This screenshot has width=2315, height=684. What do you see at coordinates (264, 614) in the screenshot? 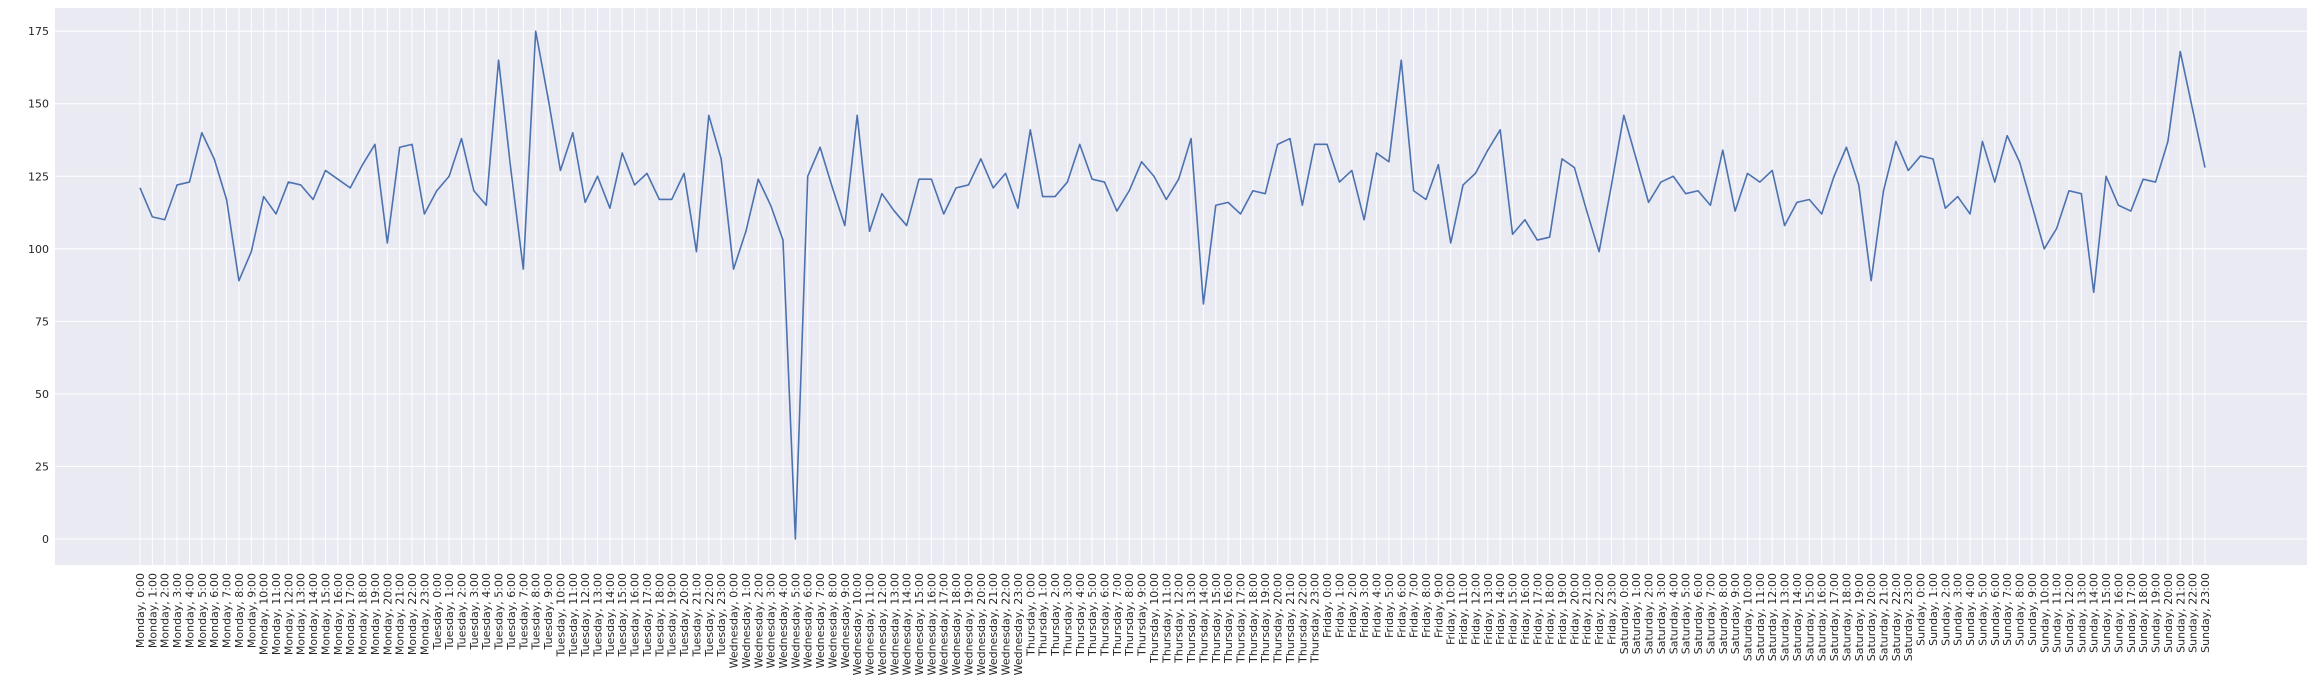
I see `x-tick-label: Monday, 10:00` at bounding box center [264, 614].